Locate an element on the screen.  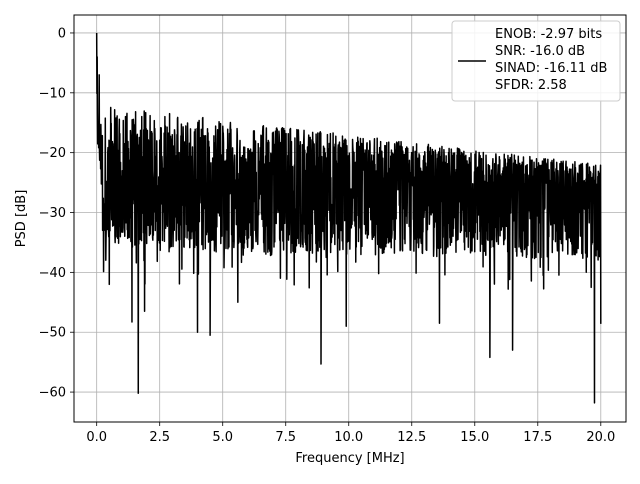
x-axis-label: Frequency [MHz] is located at coordinates (349, 458).